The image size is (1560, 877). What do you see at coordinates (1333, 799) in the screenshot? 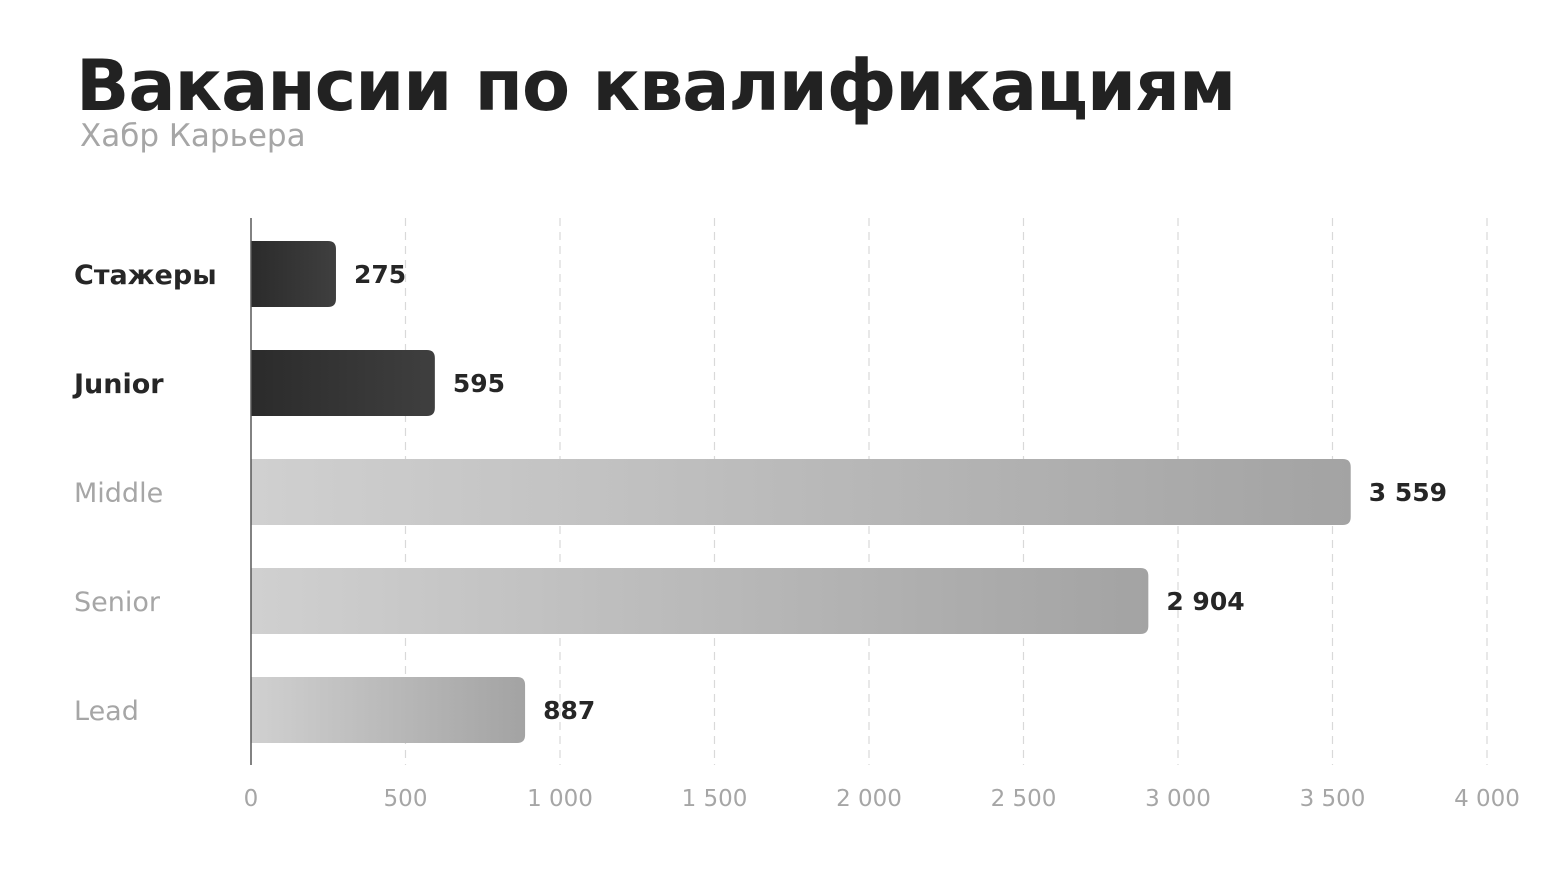
I see `x-tick-label: 3 500` at bounding box center [1333, 799].